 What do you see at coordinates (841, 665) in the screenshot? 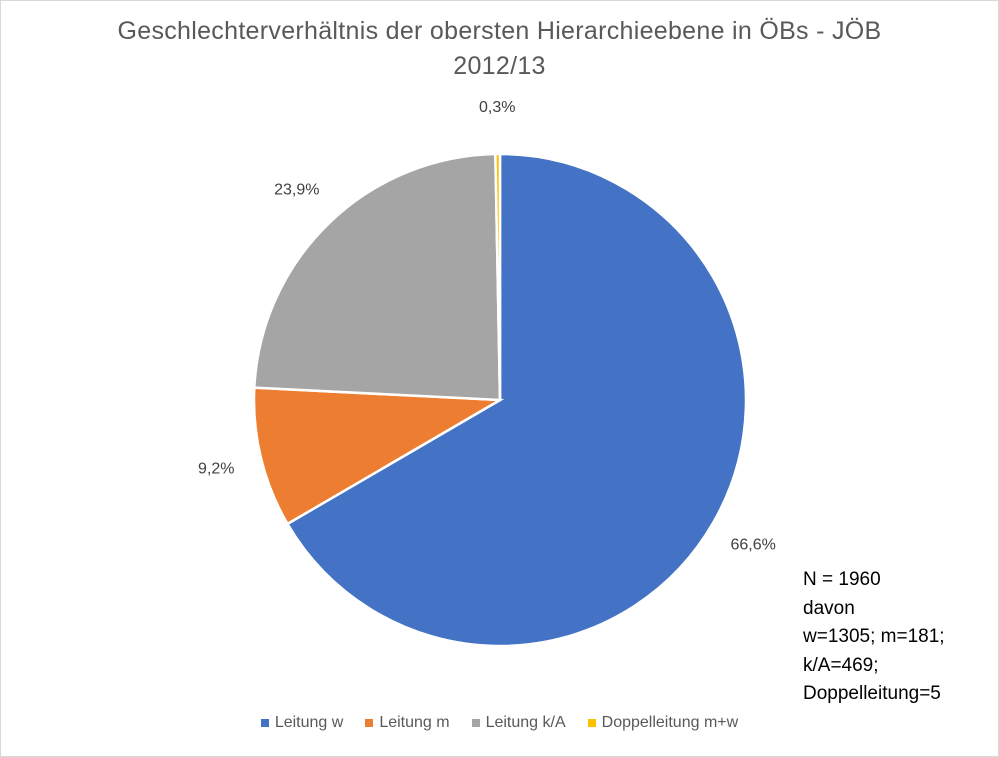
I see `note-line-4: k/A=469;` at bounding box center [841, 665].